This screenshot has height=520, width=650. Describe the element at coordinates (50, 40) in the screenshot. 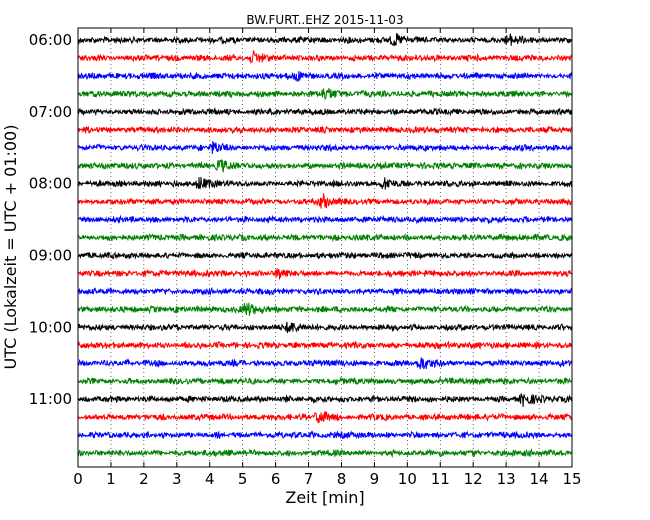

I see `y-tick-label: 06:00` at that location.